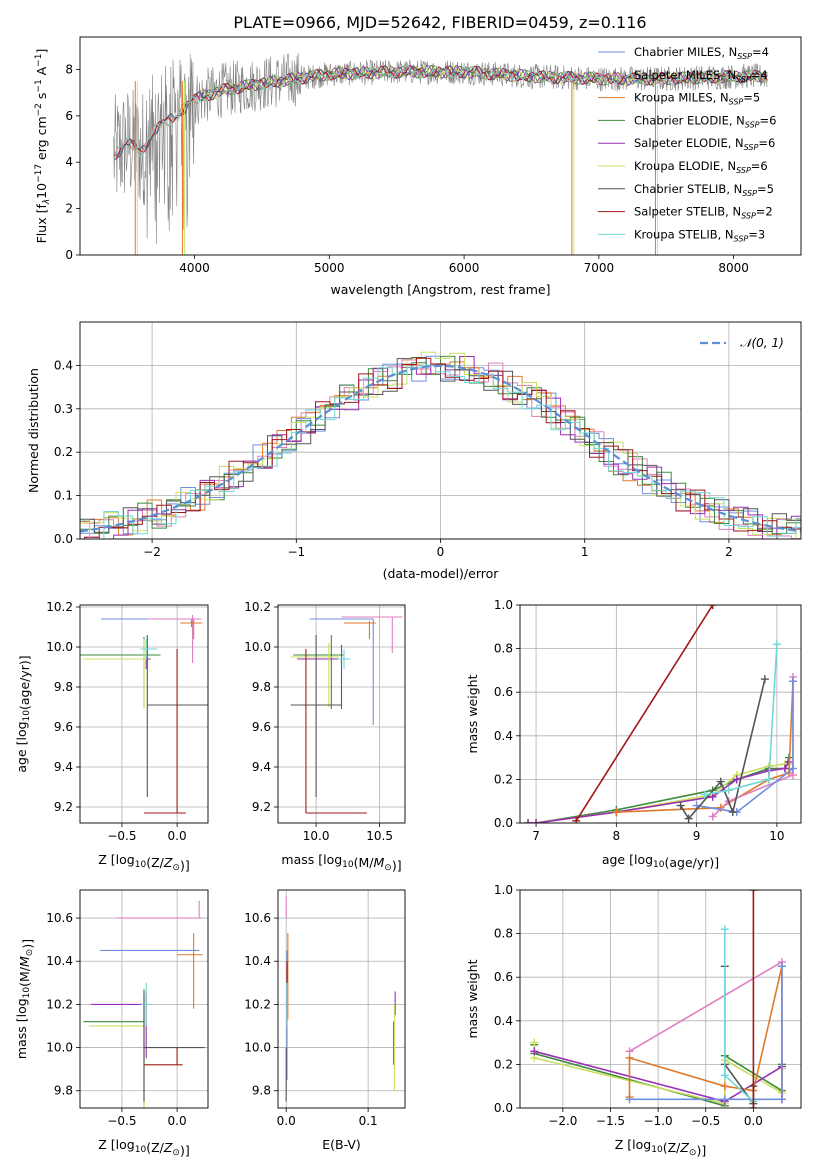  Describe the element at coordinates (503, 605) in the screenshot. I see `y-tick-label: 1.0` at that location.